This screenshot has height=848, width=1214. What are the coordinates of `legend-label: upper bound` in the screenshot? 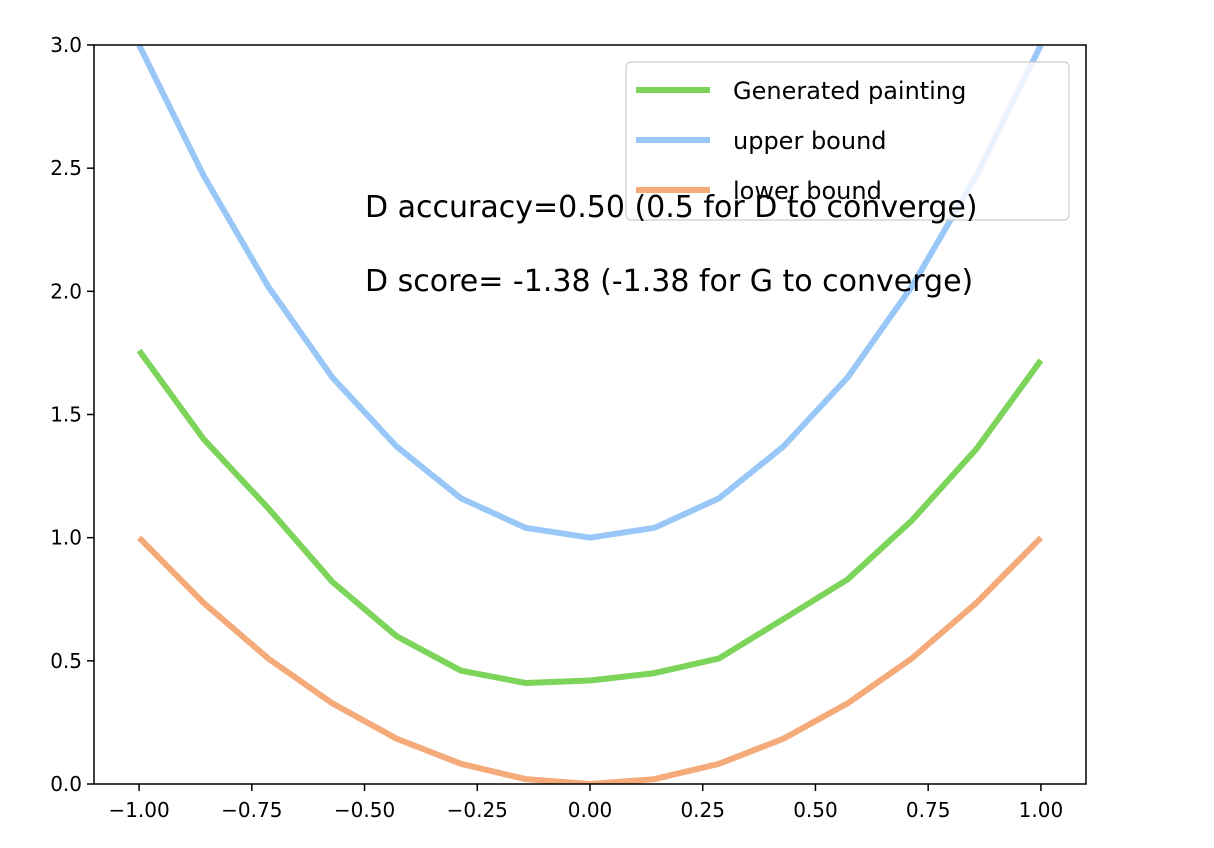 It's located at (810, 141).